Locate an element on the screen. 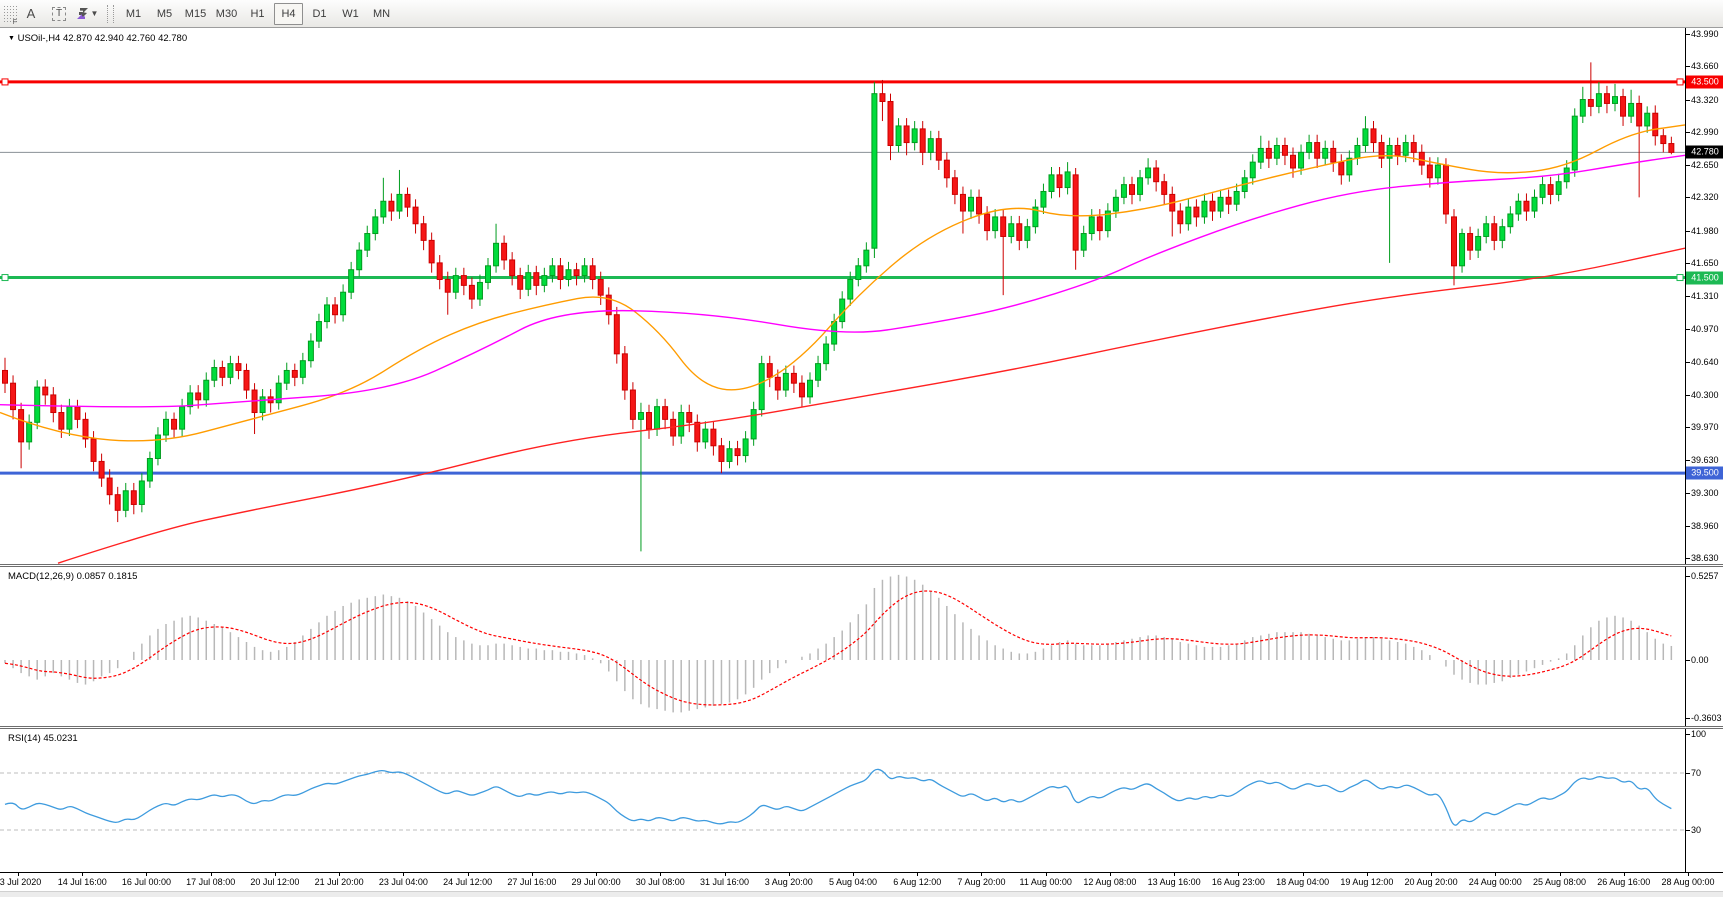 This screenshot has height=897, width=1723. font-tool-button: A is located at coordinates (31, 13).